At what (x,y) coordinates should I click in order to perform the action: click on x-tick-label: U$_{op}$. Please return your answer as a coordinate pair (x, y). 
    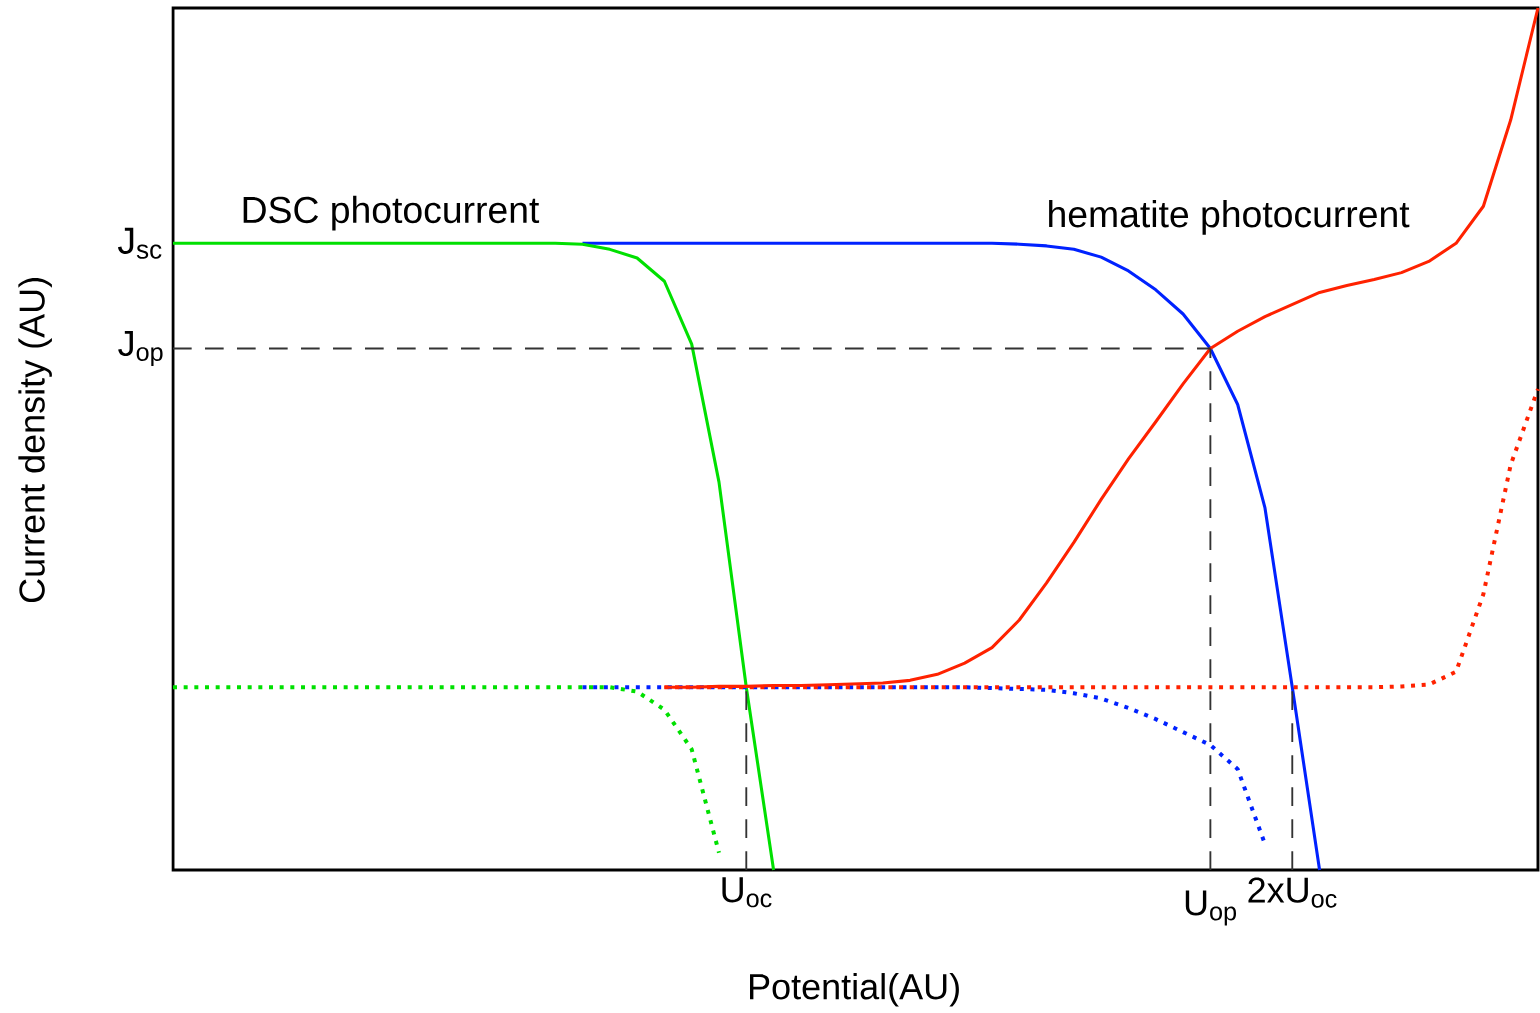
    Looking at the image, I should click on (1211, 908).